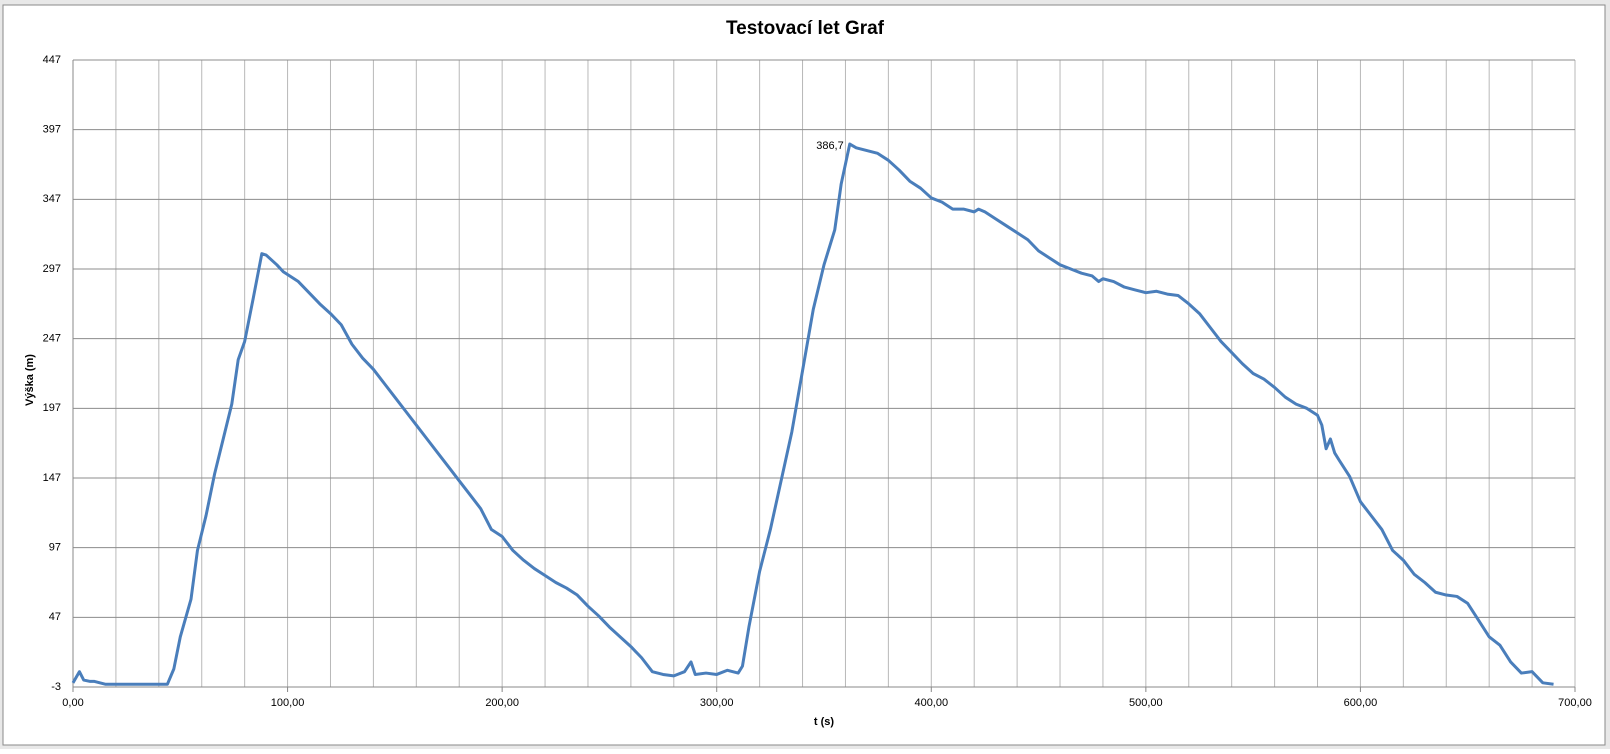 The image size is (1610, 754). What do you see at coordinates (52, 199) in the screenshot?
I see `y-tick-label: 347` at bounding box center [52, 199].